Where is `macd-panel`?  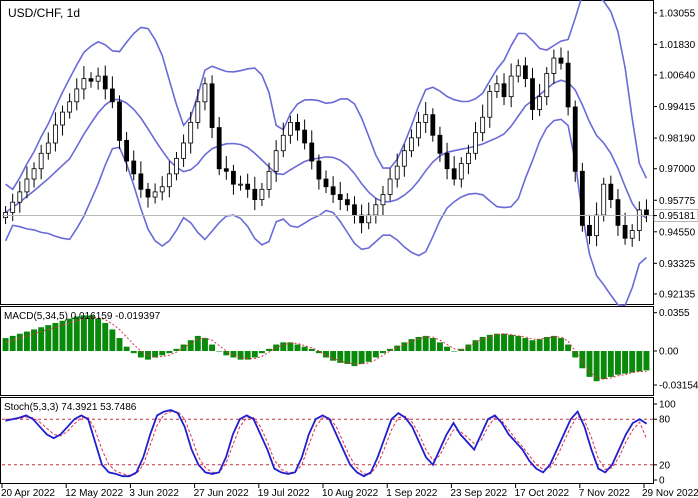
macd-panel is located at coordinates (326, 348).